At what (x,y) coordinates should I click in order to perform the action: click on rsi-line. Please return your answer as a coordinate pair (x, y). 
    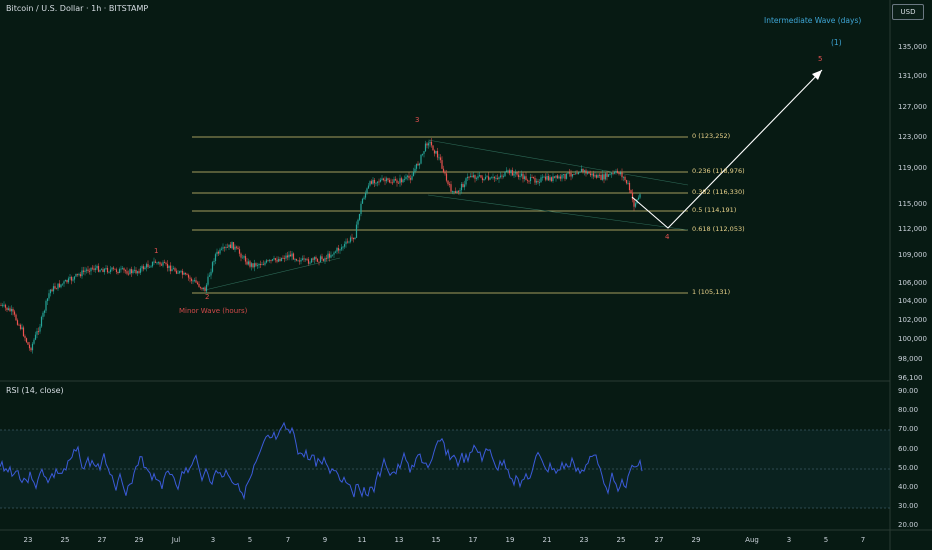
    Looking at the image, I should click on (321, 461).